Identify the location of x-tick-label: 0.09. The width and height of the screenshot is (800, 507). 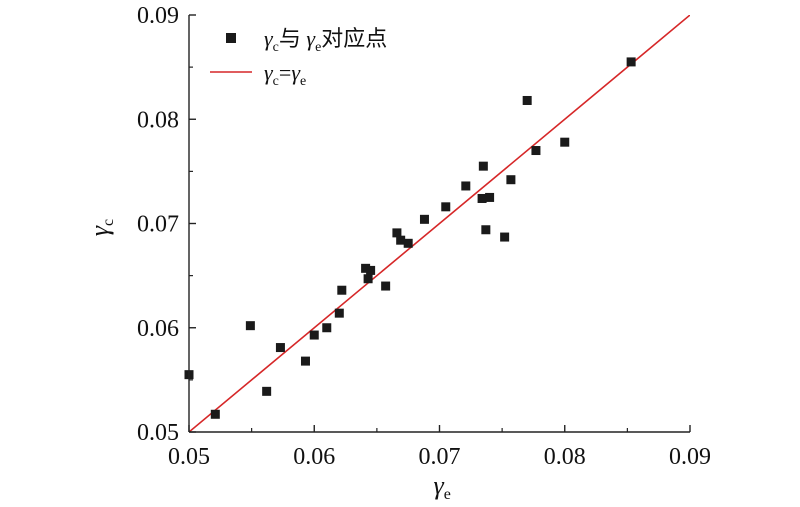
(690, 457).